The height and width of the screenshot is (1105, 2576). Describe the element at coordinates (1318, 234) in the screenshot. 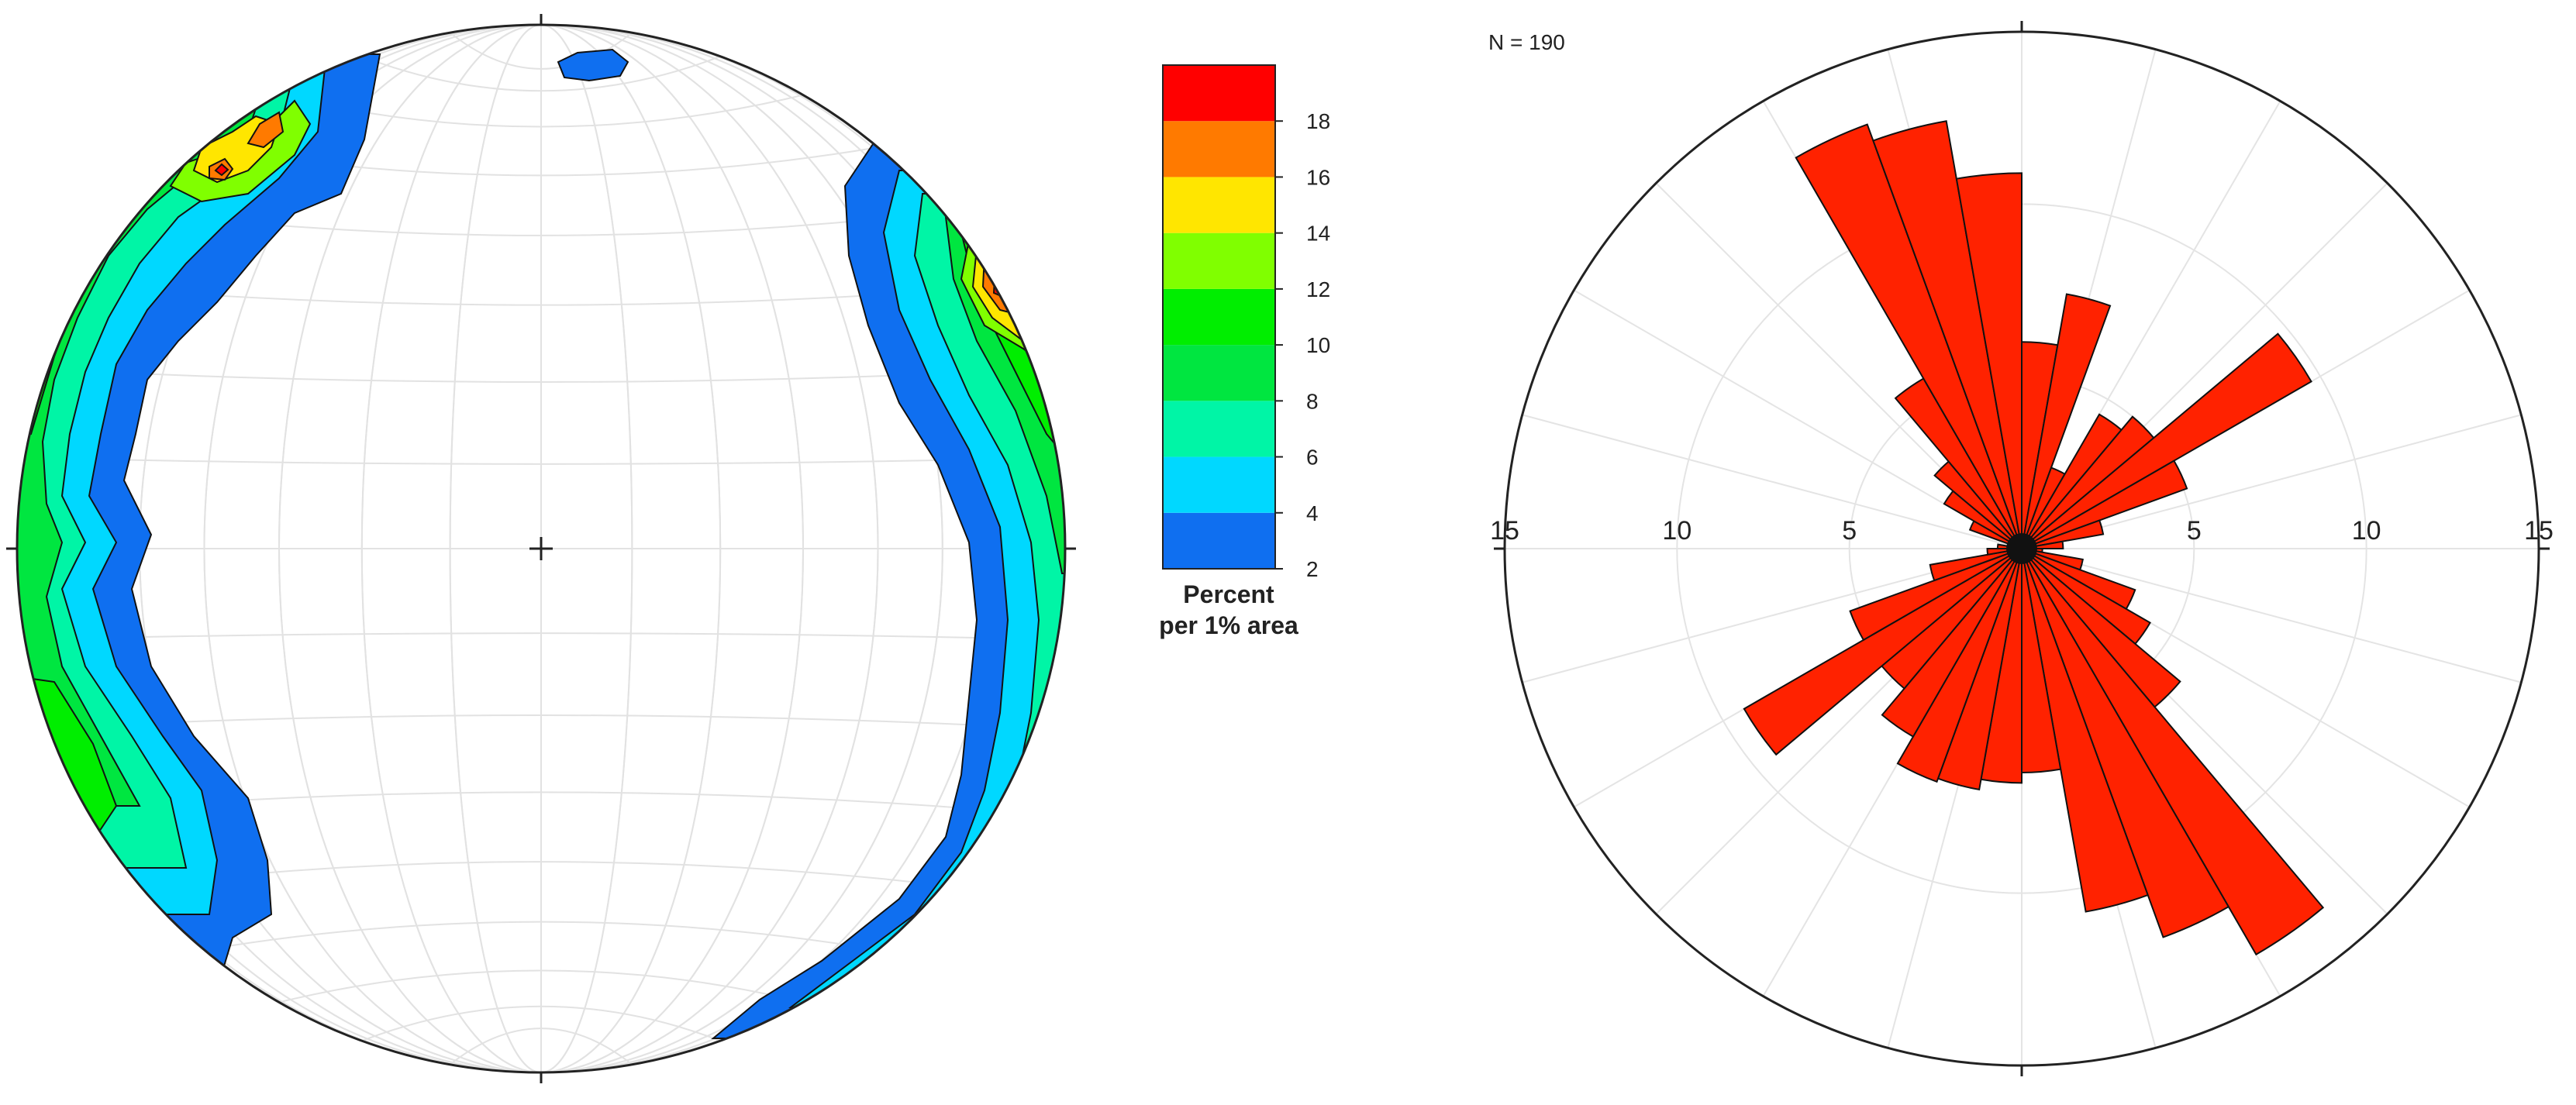

I see `legend-tick-label: 14` at that location.